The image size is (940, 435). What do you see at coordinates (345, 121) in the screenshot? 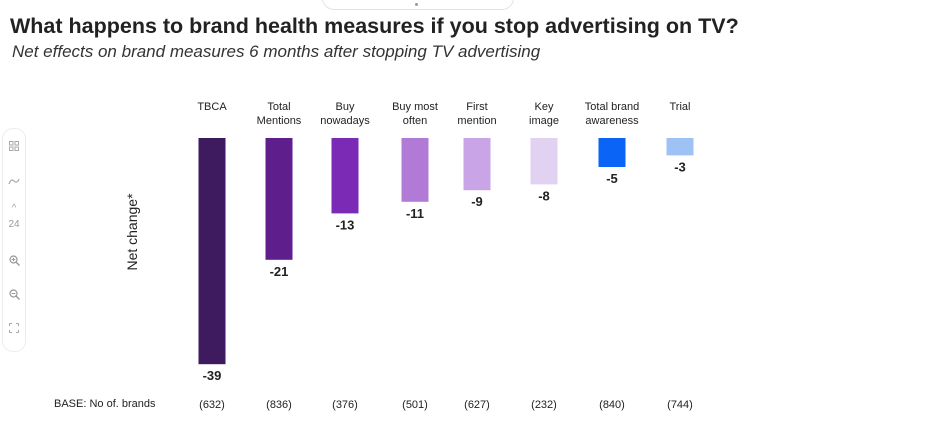
I see `category-label-line: nowadays` at bounding box center [345, 121].